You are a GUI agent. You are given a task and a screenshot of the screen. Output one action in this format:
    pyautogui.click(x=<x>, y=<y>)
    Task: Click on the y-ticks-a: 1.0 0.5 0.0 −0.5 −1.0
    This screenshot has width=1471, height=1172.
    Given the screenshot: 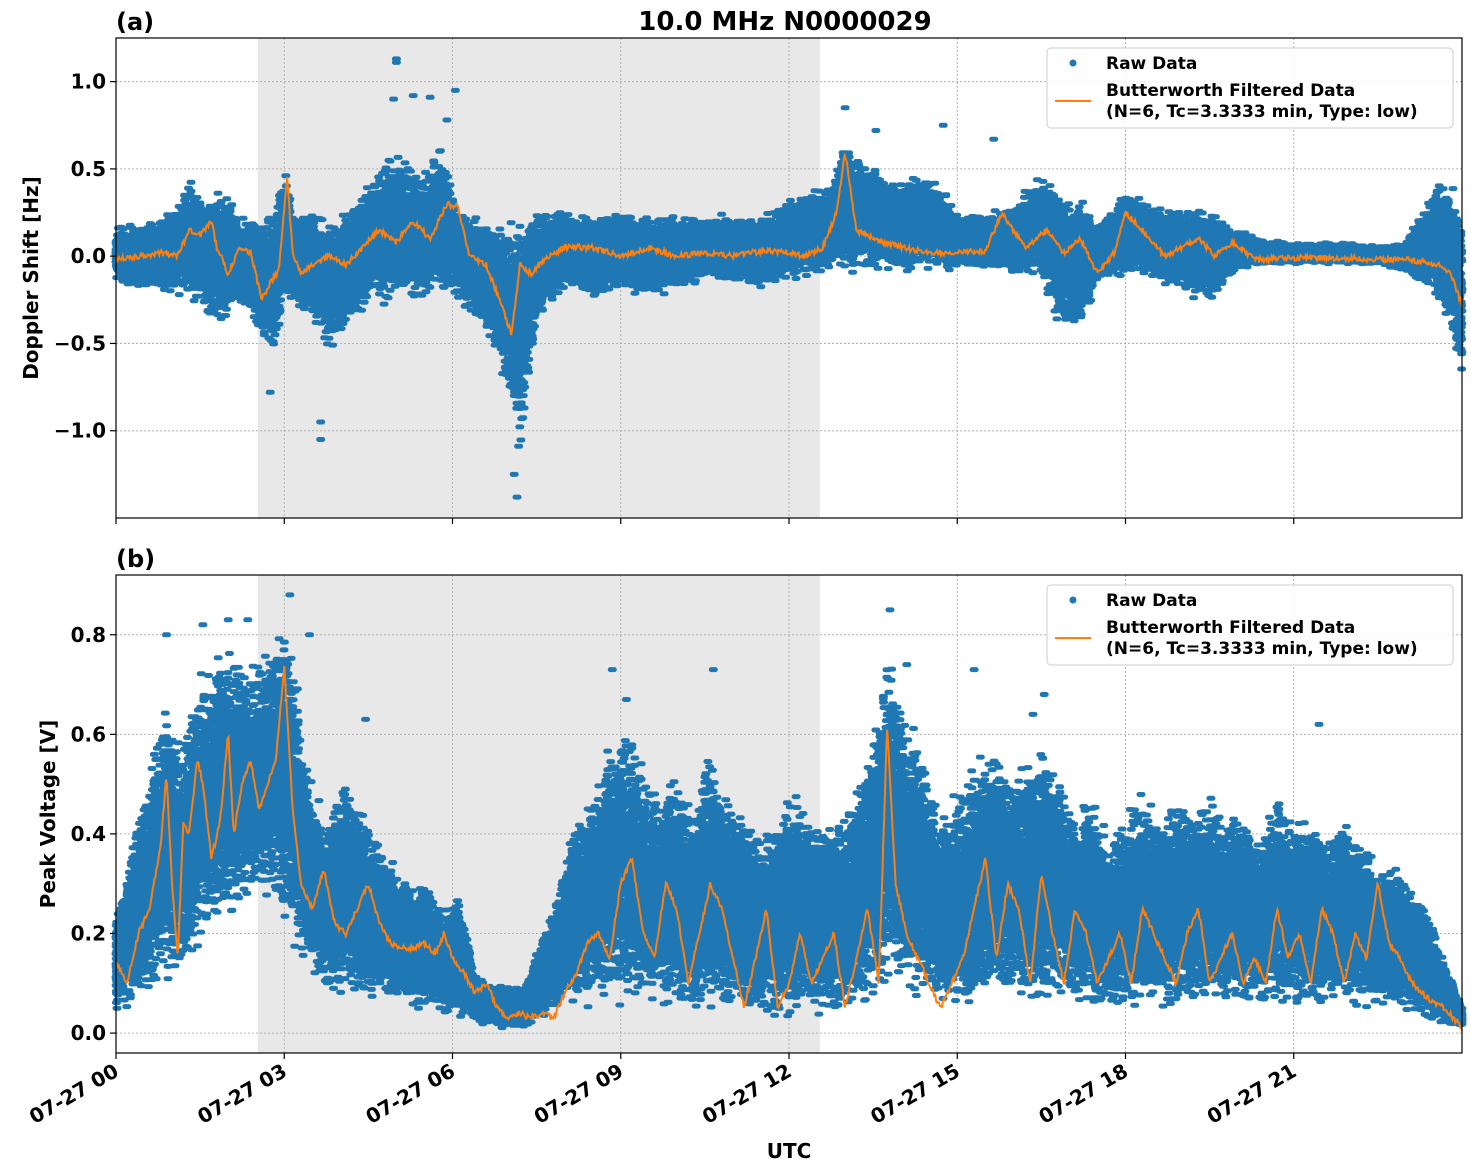 What is the action you would take?
    pyautogui.click(x=85, y=256)
    